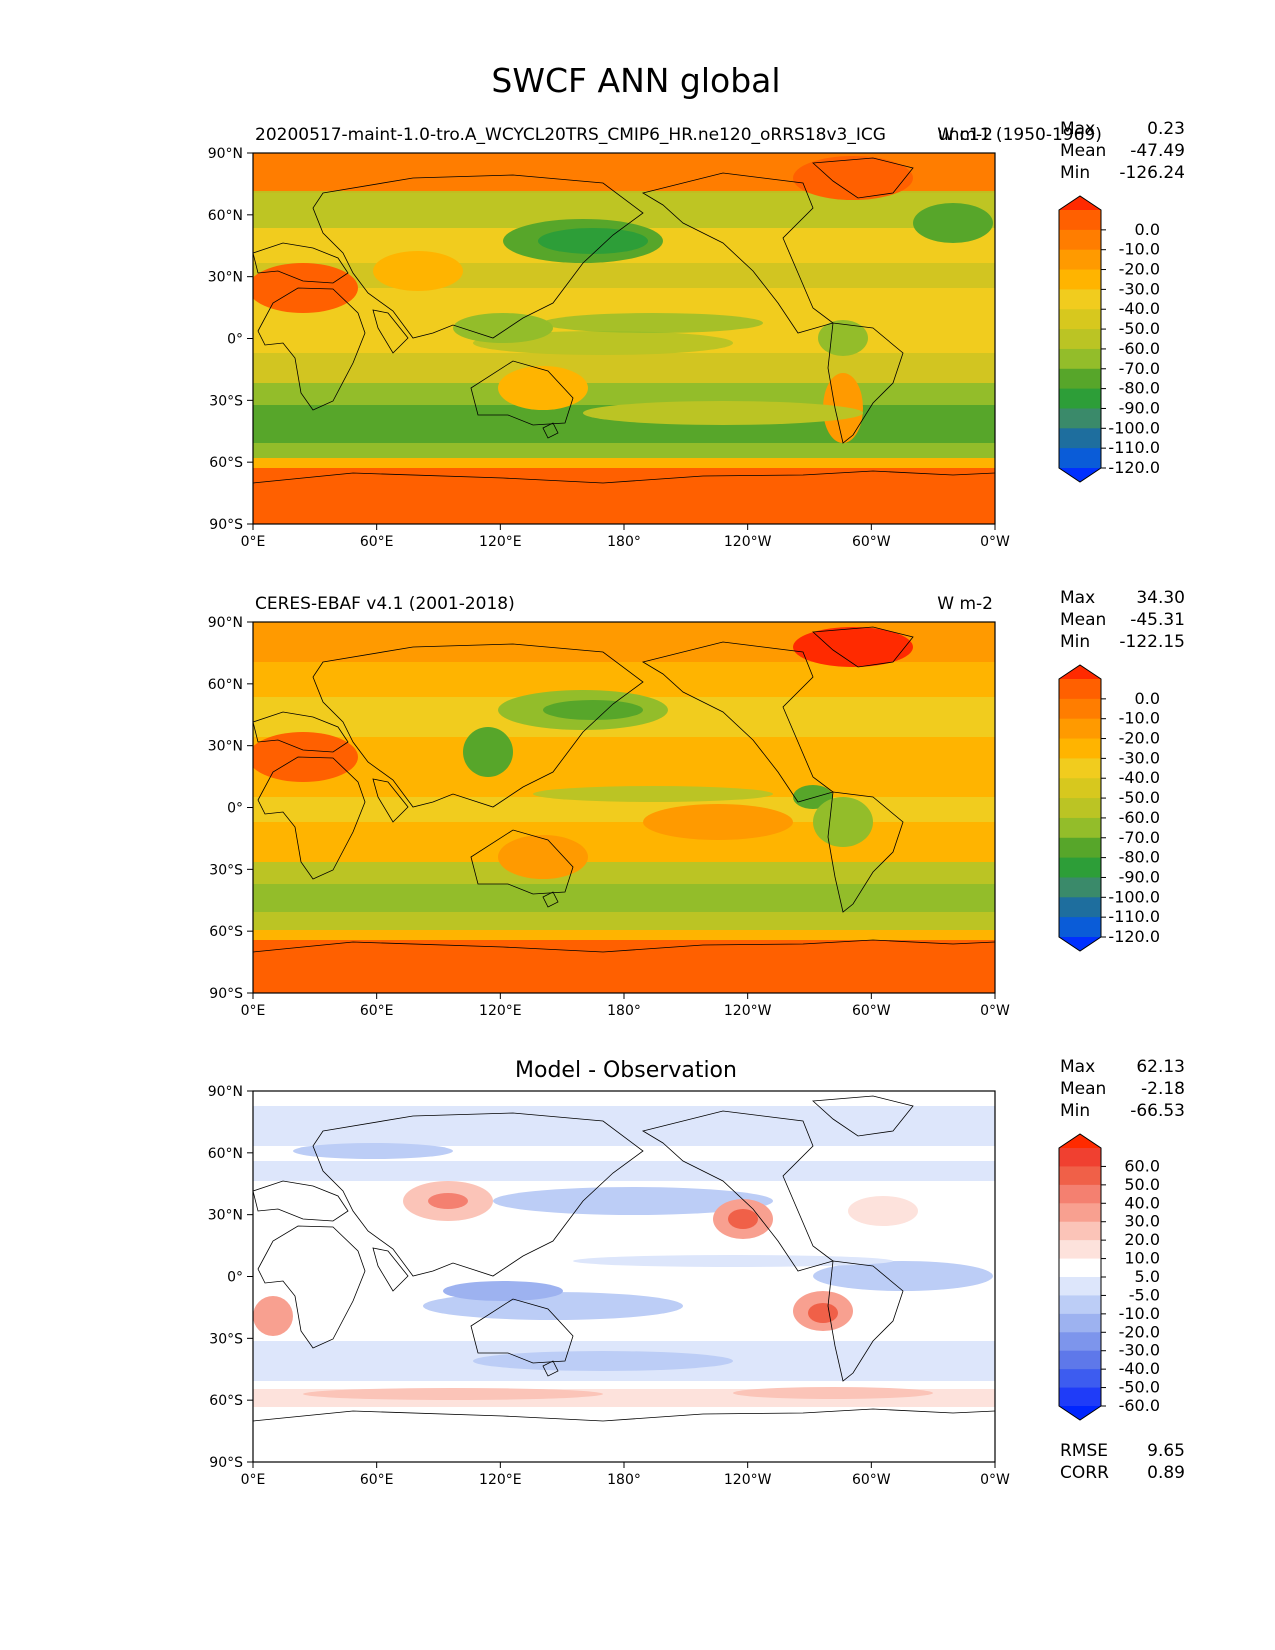 This screenshot has height=1650, width=1275. Describe the element at coordinates (1139, 388) in the screenshot. I see `colorbar-label: -80.0` at that location.